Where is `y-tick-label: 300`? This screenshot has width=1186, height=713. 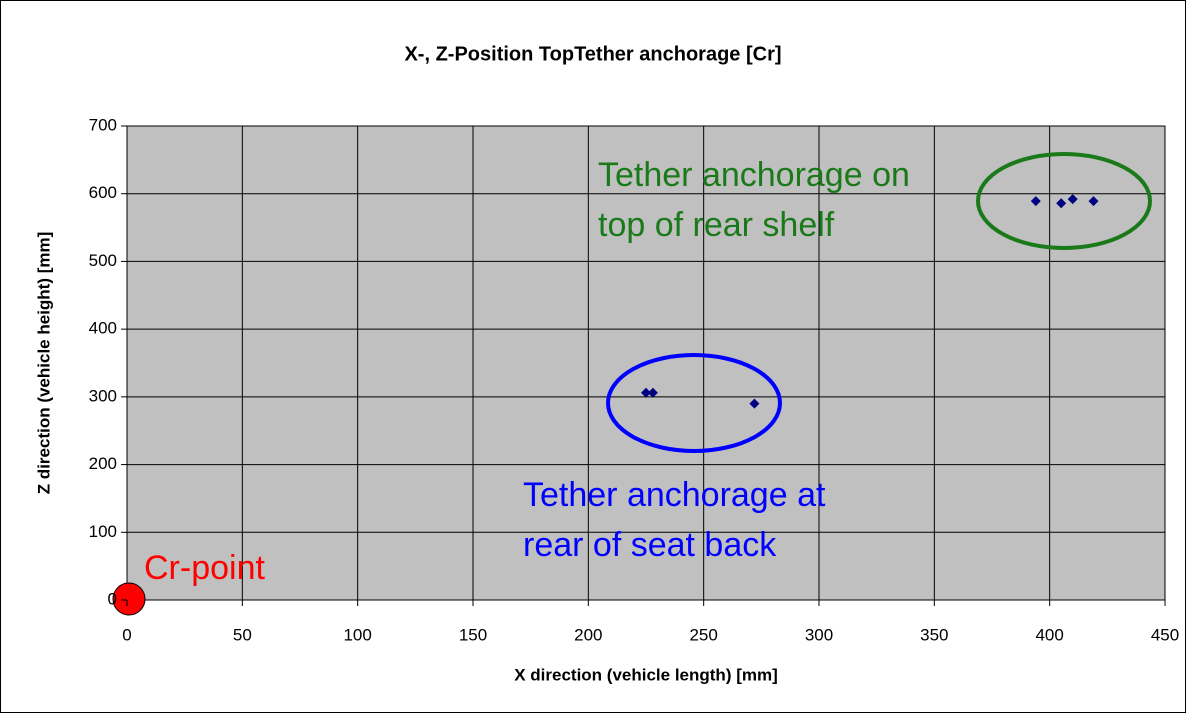
y-tick-label: 300 is located at coordinates (103, 395).